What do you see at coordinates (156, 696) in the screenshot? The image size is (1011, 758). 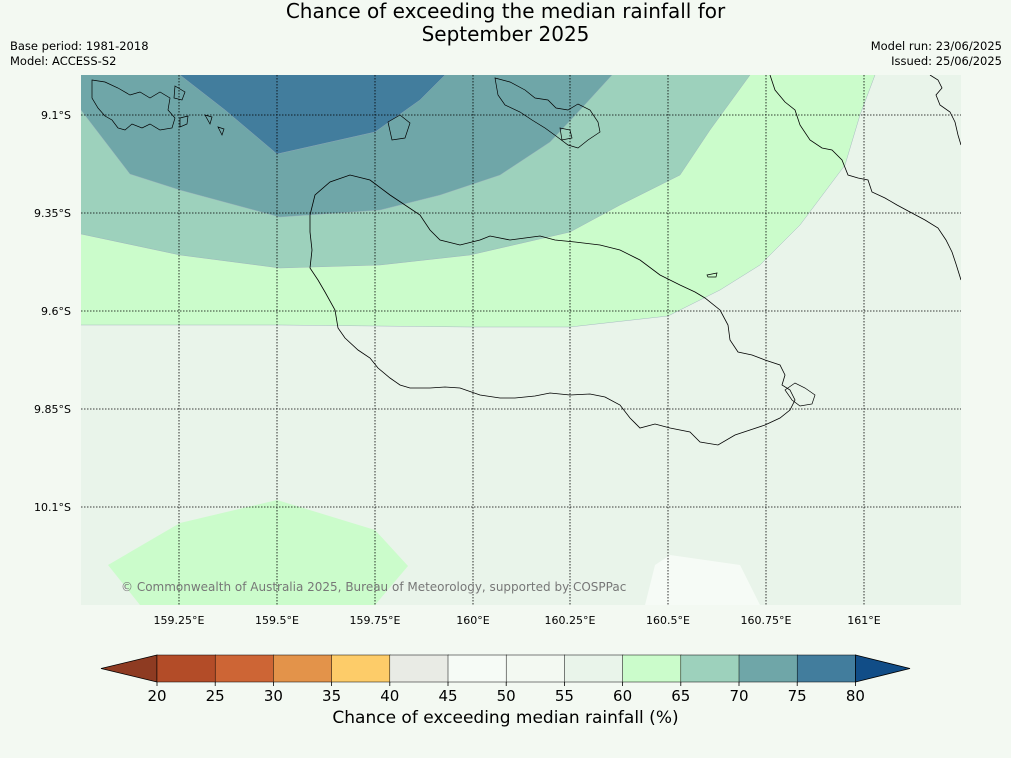 I see `colorbar-tick-label: 20` at bounding box center [156, 696].